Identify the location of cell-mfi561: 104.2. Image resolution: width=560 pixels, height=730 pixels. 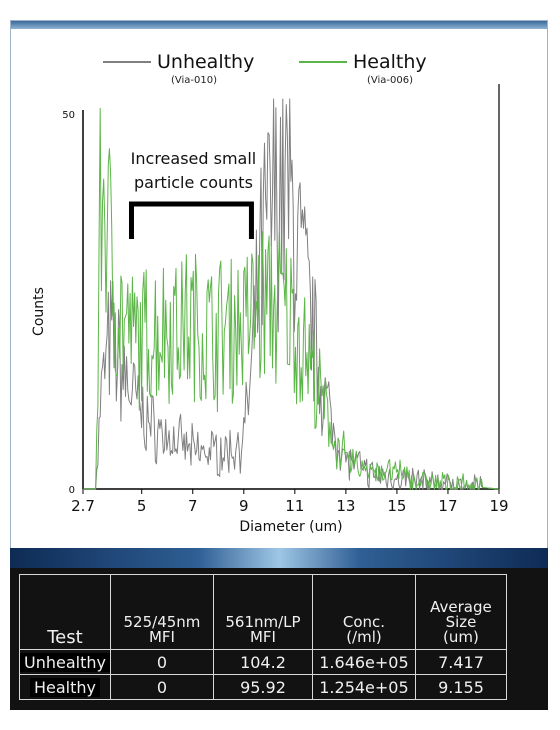
(262, 662).